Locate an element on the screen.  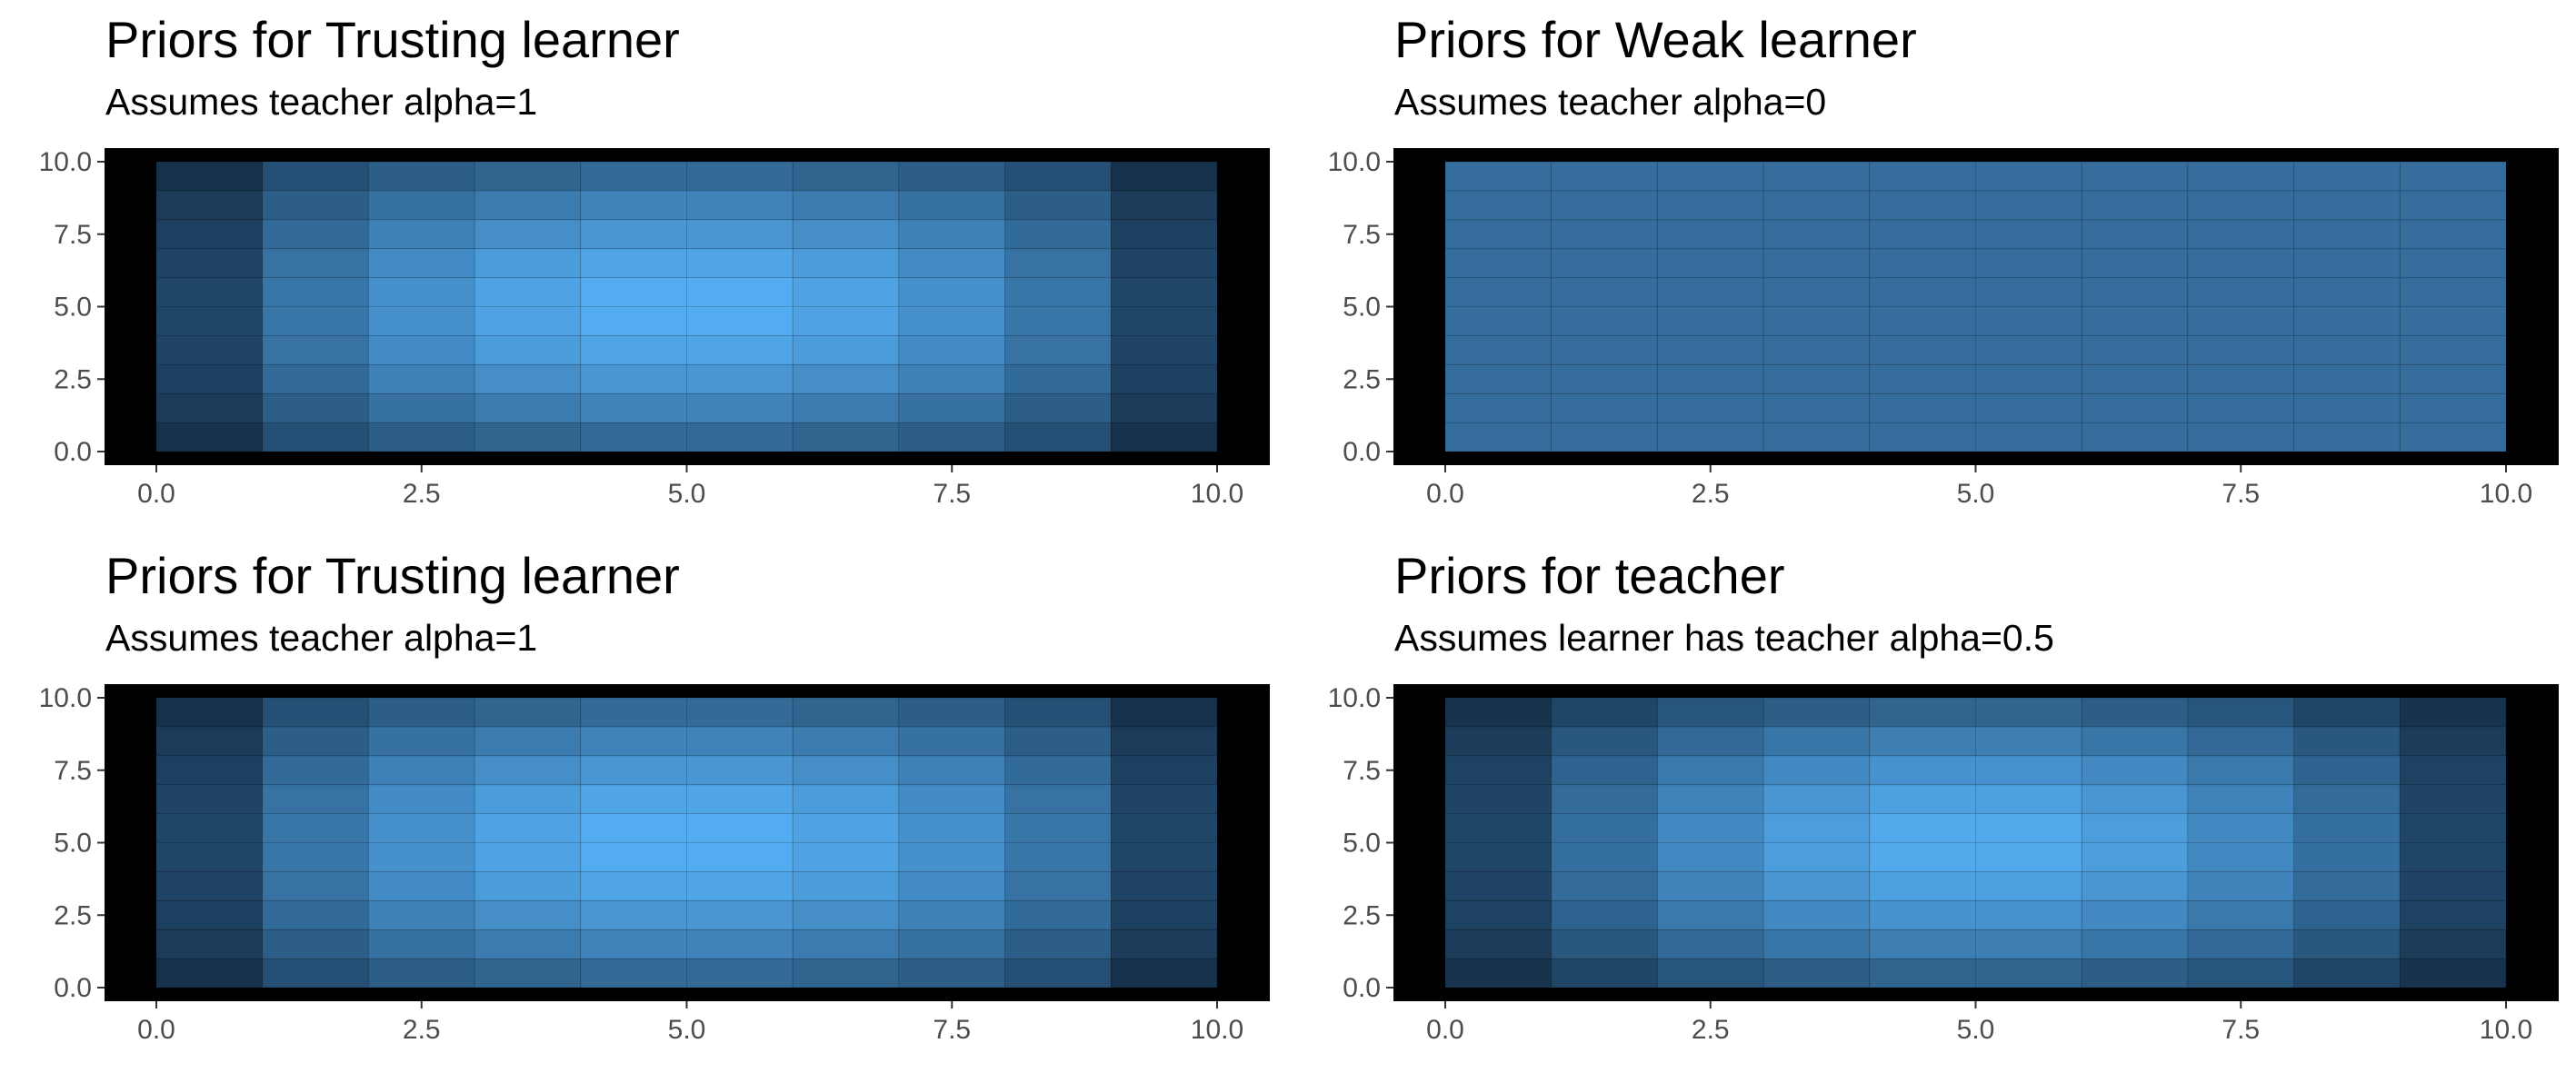
chart-subtitle: Assumes teacher alpha=1 is located at coordinates (321, 638).